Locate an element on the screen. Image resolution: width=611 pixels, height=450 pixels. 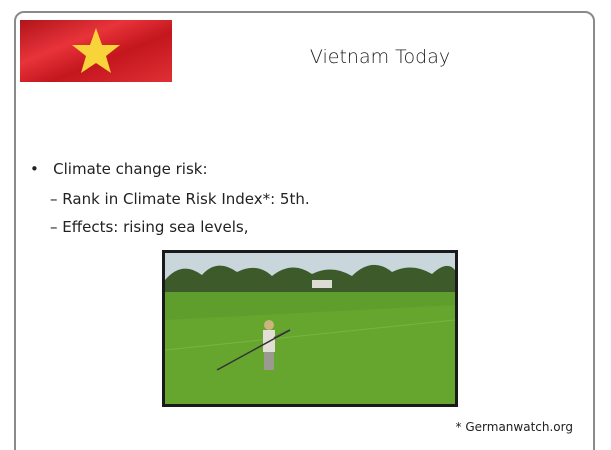
sub-bullet: – Rank in Climate Risk Index*: 5th. is located at coordinates (180, 199).